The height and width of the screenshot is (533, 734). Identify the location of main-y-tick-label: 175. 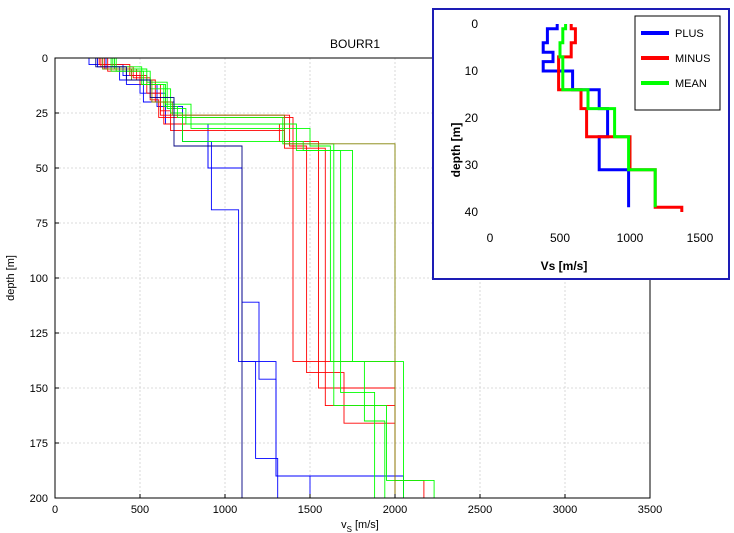
(39, 444).